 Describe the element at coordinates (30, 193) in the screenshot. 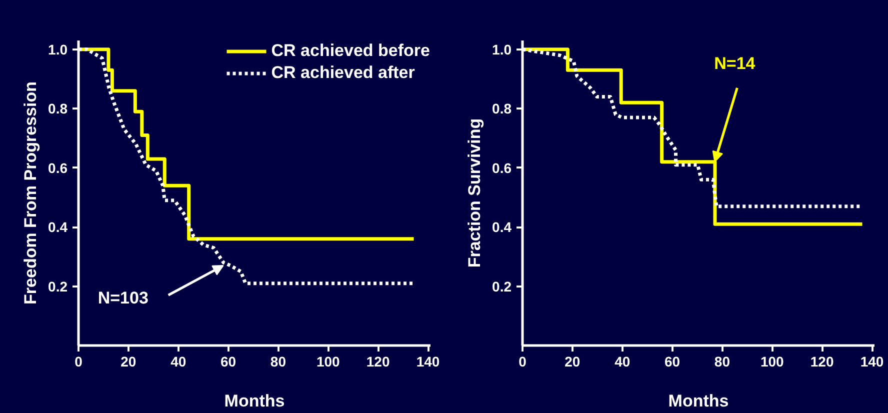

I see `y-axis-title: Freedom From Progression` at that location.